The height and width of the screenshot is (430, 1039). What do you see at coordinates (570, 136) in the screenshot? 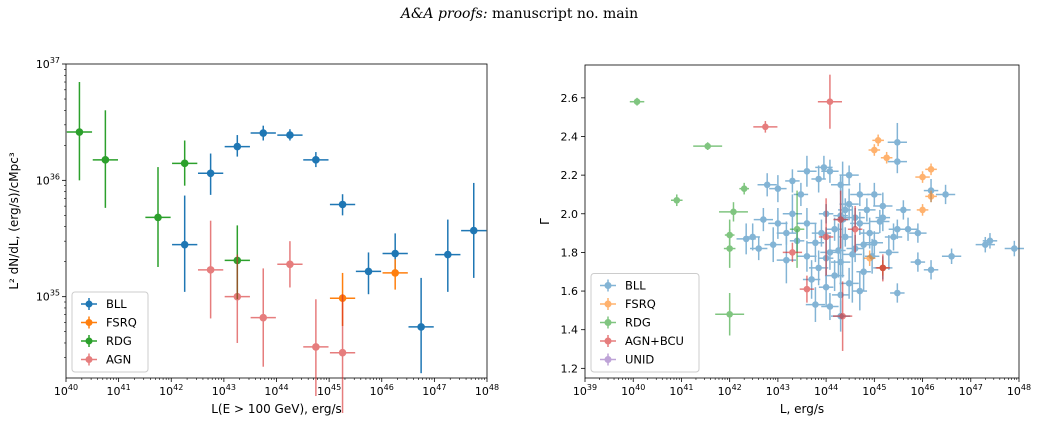
I see `tick-label: 2.4` at bounding box center [570, 136].